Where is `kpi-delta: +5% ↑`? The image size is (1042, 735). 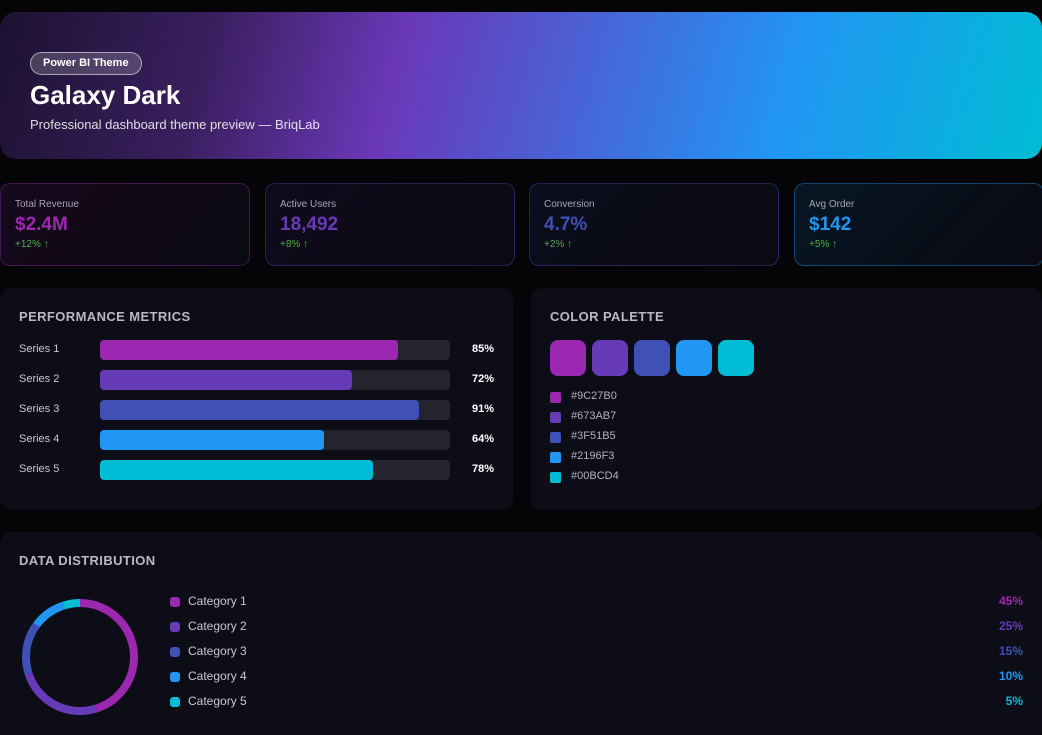 kpi-delta: +5% ↑ is located at coordinates (823, 244).